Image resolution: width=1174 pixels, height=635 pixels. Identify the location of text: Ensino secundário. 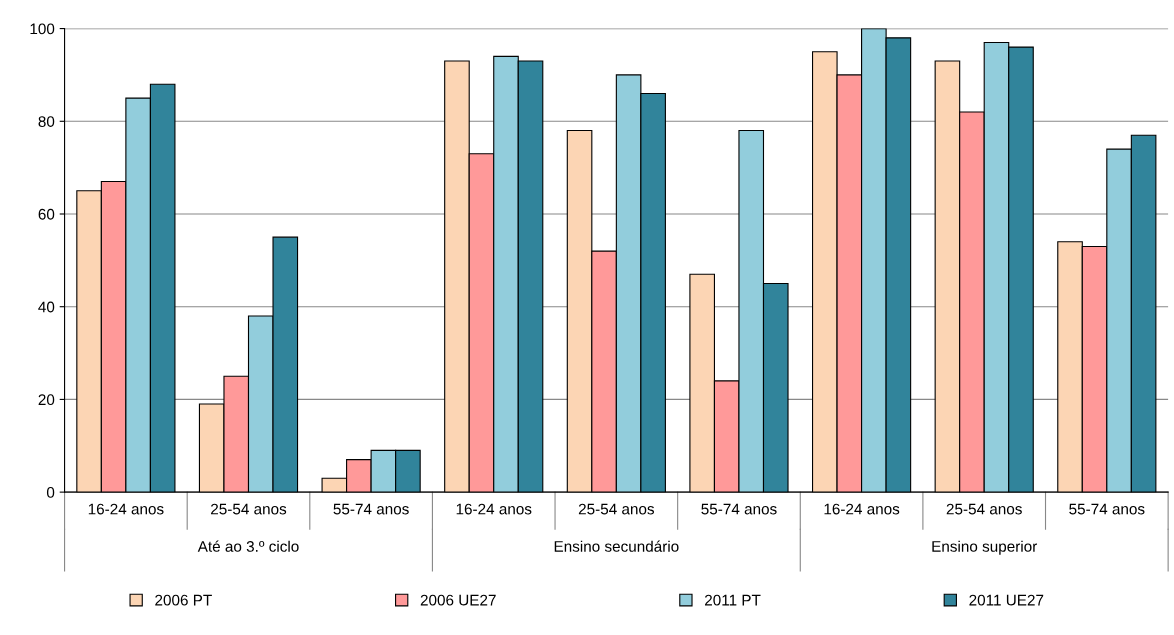
(616, 546).